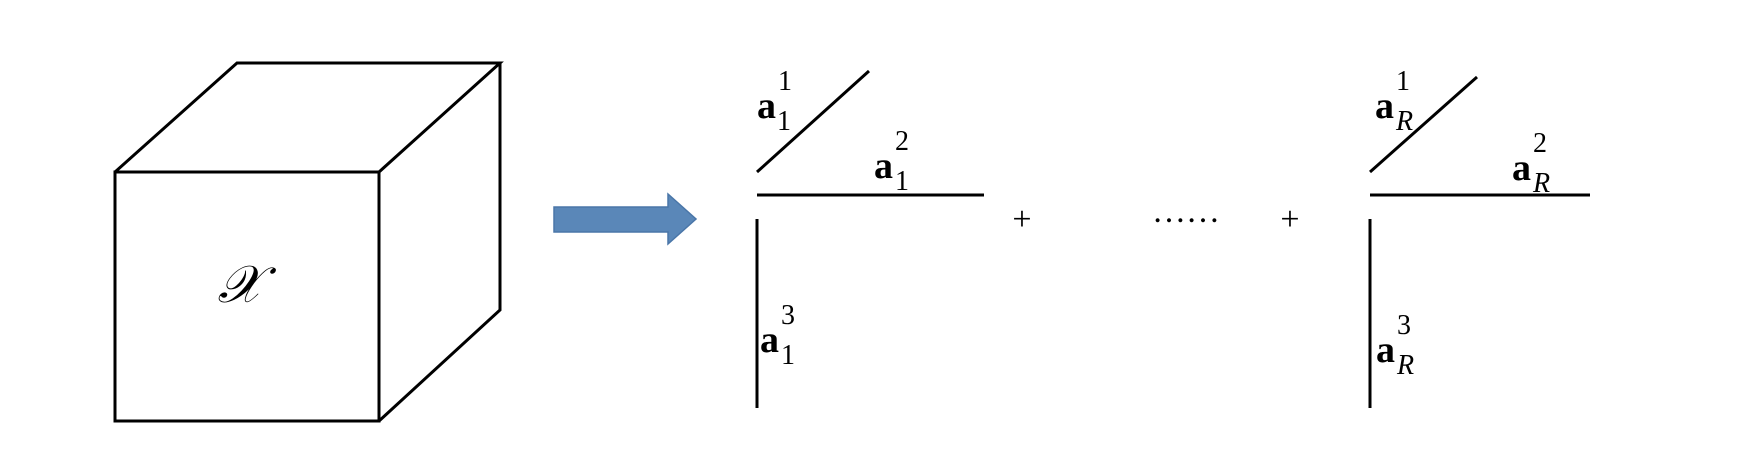 The height and width of the screenshot is (452, 1750). Describe the element at coordinates (1021, 219) in the screenshot. I see `plus-sign-1: +` at that location.